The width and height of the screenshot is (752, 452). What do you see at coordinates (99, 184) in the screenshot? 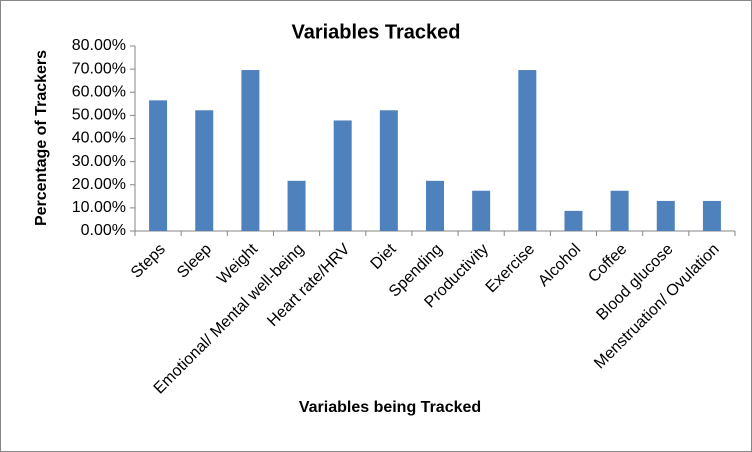
I see `y-tick-label: 20.00%` at bounding box center [99, 184].